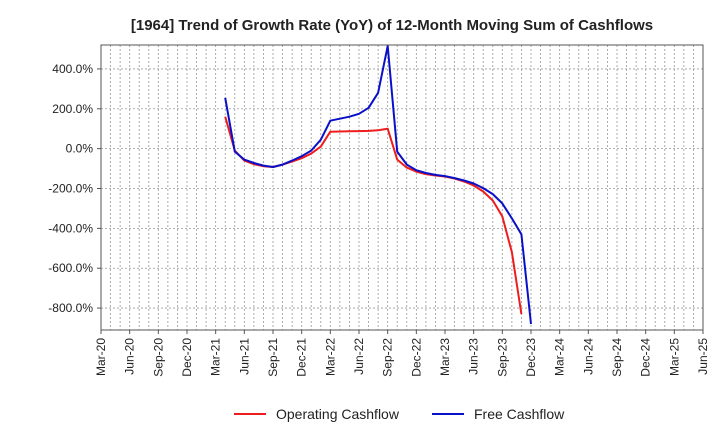 This screenshot has height=440, width=720. Describe the element at coordinates (244, 356) in the screenshot. I see `x-tick-label: Jun-21` at that location.